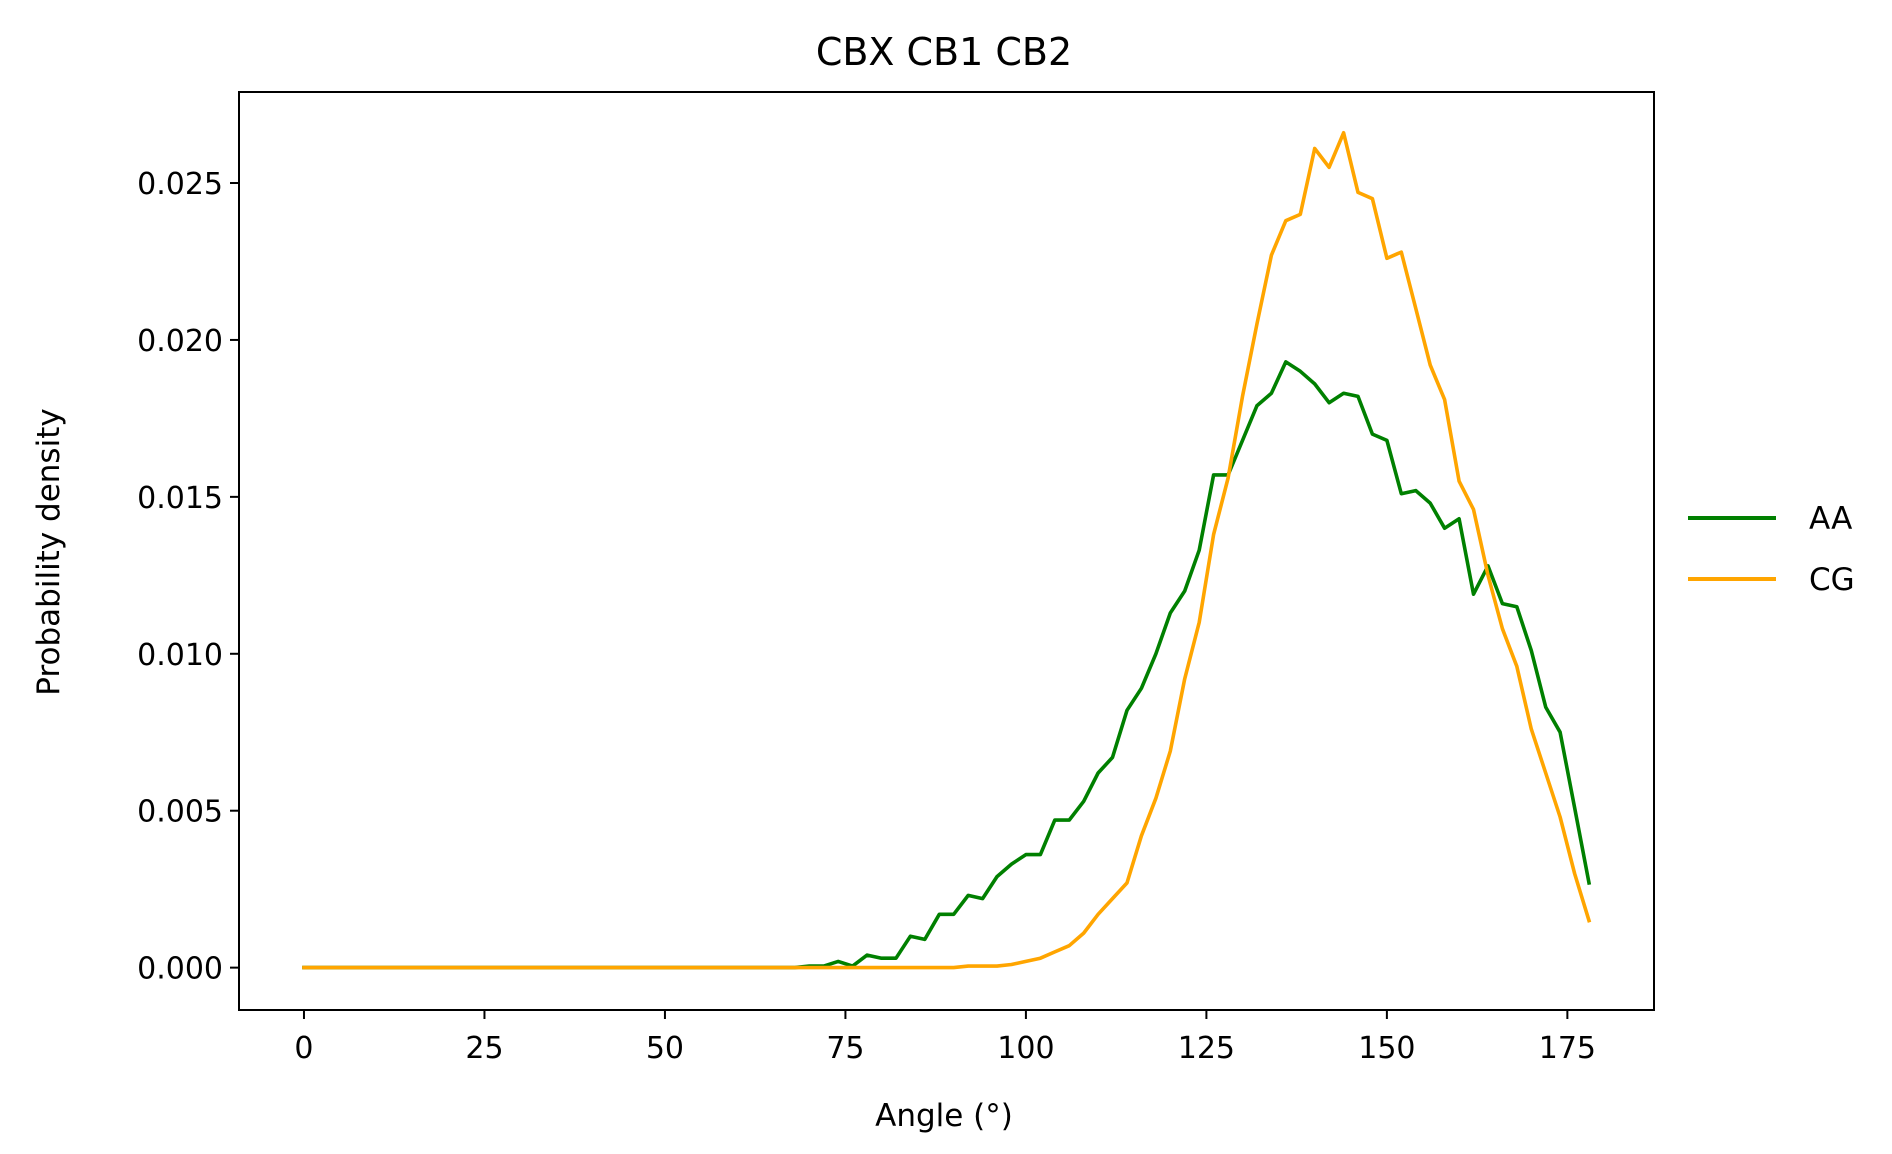  Describe the element at coordinates (1386, 1048) in the screenshot. I see `x-tick-label: 150` at that location.